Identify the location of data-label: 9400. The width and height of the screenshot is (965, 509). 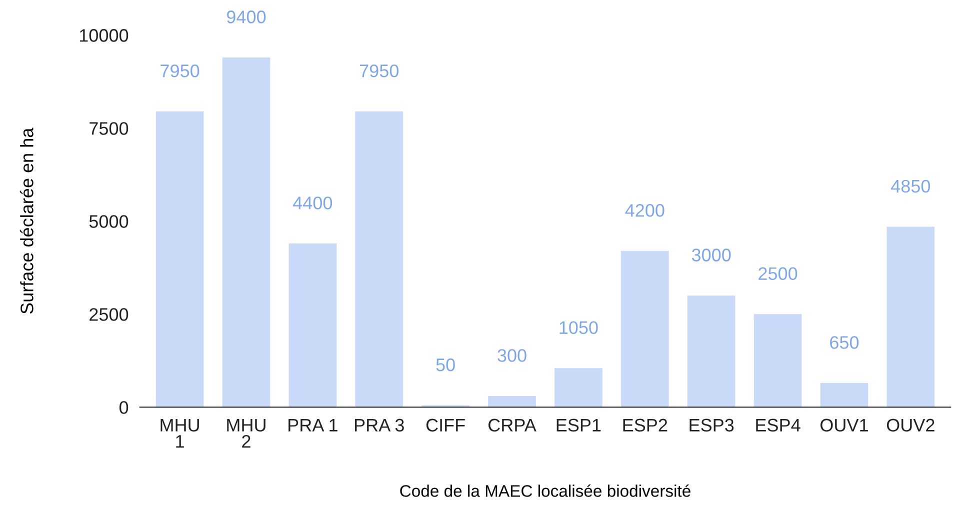
(246, 17).